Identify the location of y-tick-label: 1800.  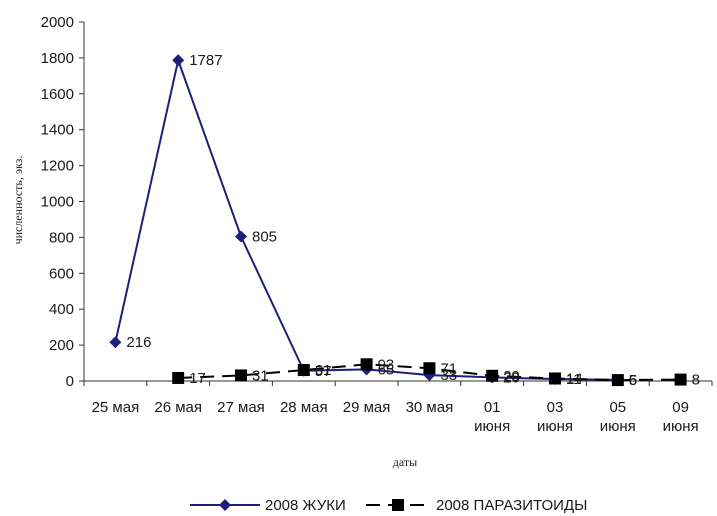
(57, 58).